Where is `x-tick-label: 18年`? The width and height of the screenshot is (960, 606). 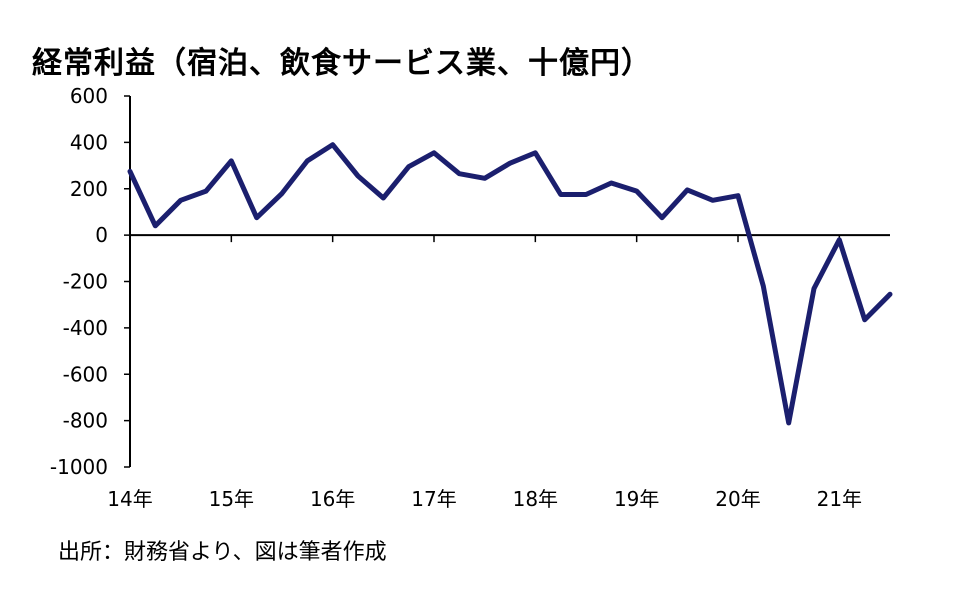 x-tick-label: 18年 is located at coordinates (535, 499).